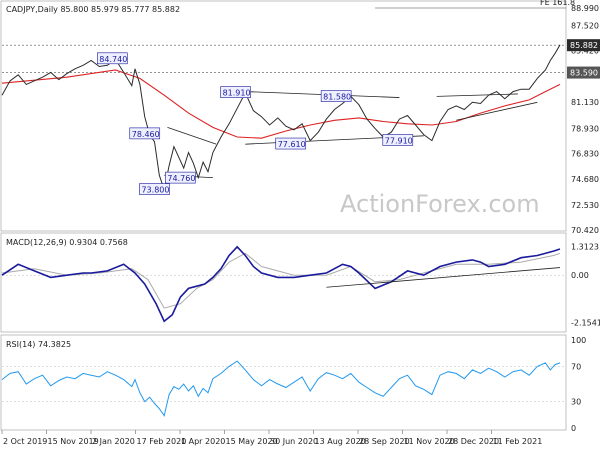  I want to click on level-annotation-label: 73.800, so click(155, 190).